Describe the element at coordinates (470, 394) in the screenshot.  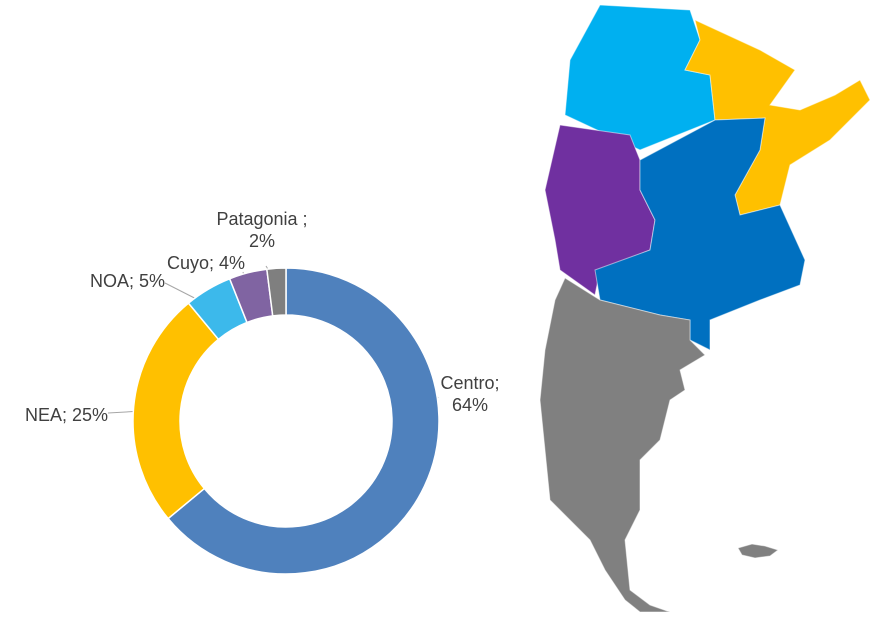
I see `data-label: Centro; 64%` at that location.